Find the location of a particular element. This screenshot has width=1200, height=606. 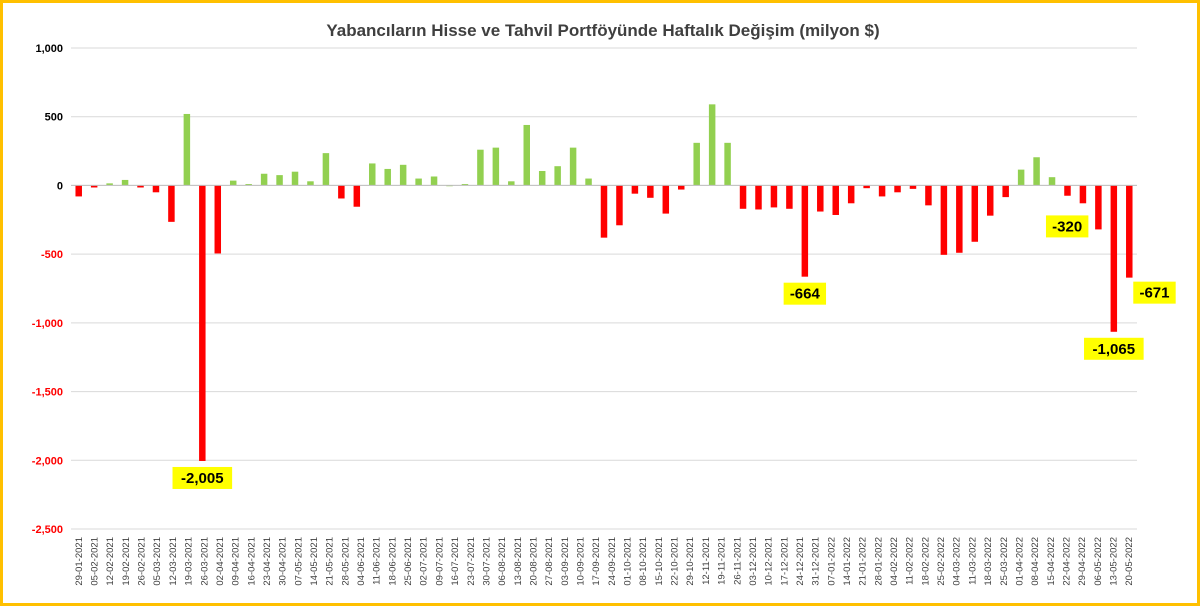

x-tick-label: 17-09-2021 is located at coordinates (596, 561).